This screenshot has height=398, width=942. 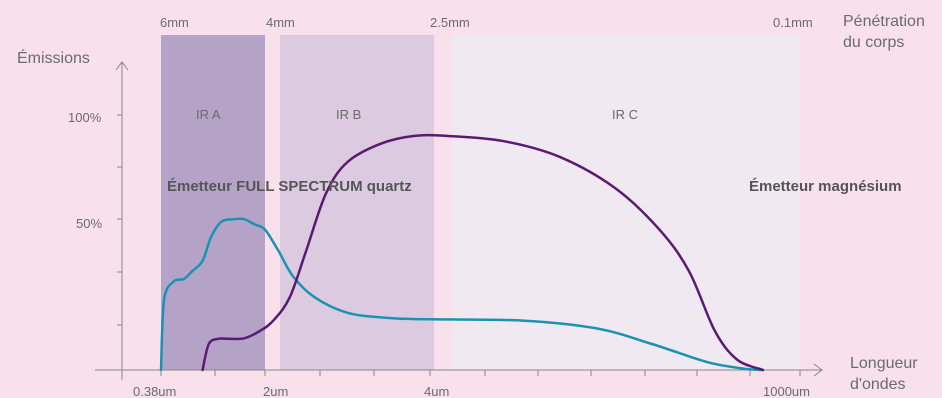 I want to click on series-label-magnesium: Émetteur magnésium, so click(x=825, y=186).